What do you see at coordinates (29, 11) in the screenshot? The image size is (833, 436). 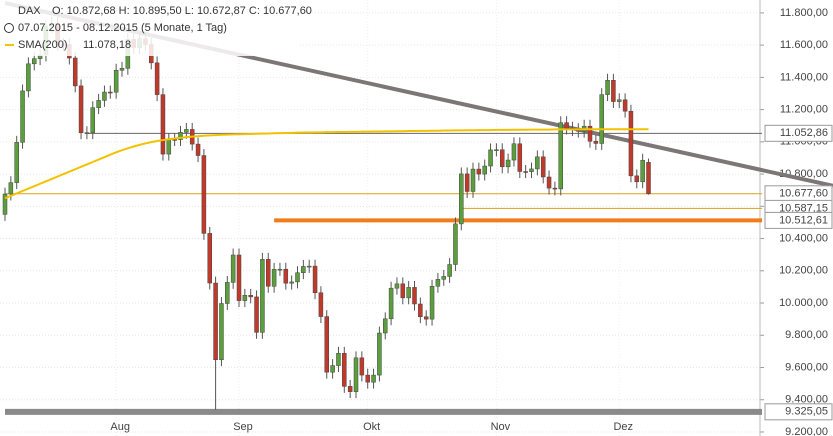 I see `symbol: DAX` at bounding box center [29, 11].